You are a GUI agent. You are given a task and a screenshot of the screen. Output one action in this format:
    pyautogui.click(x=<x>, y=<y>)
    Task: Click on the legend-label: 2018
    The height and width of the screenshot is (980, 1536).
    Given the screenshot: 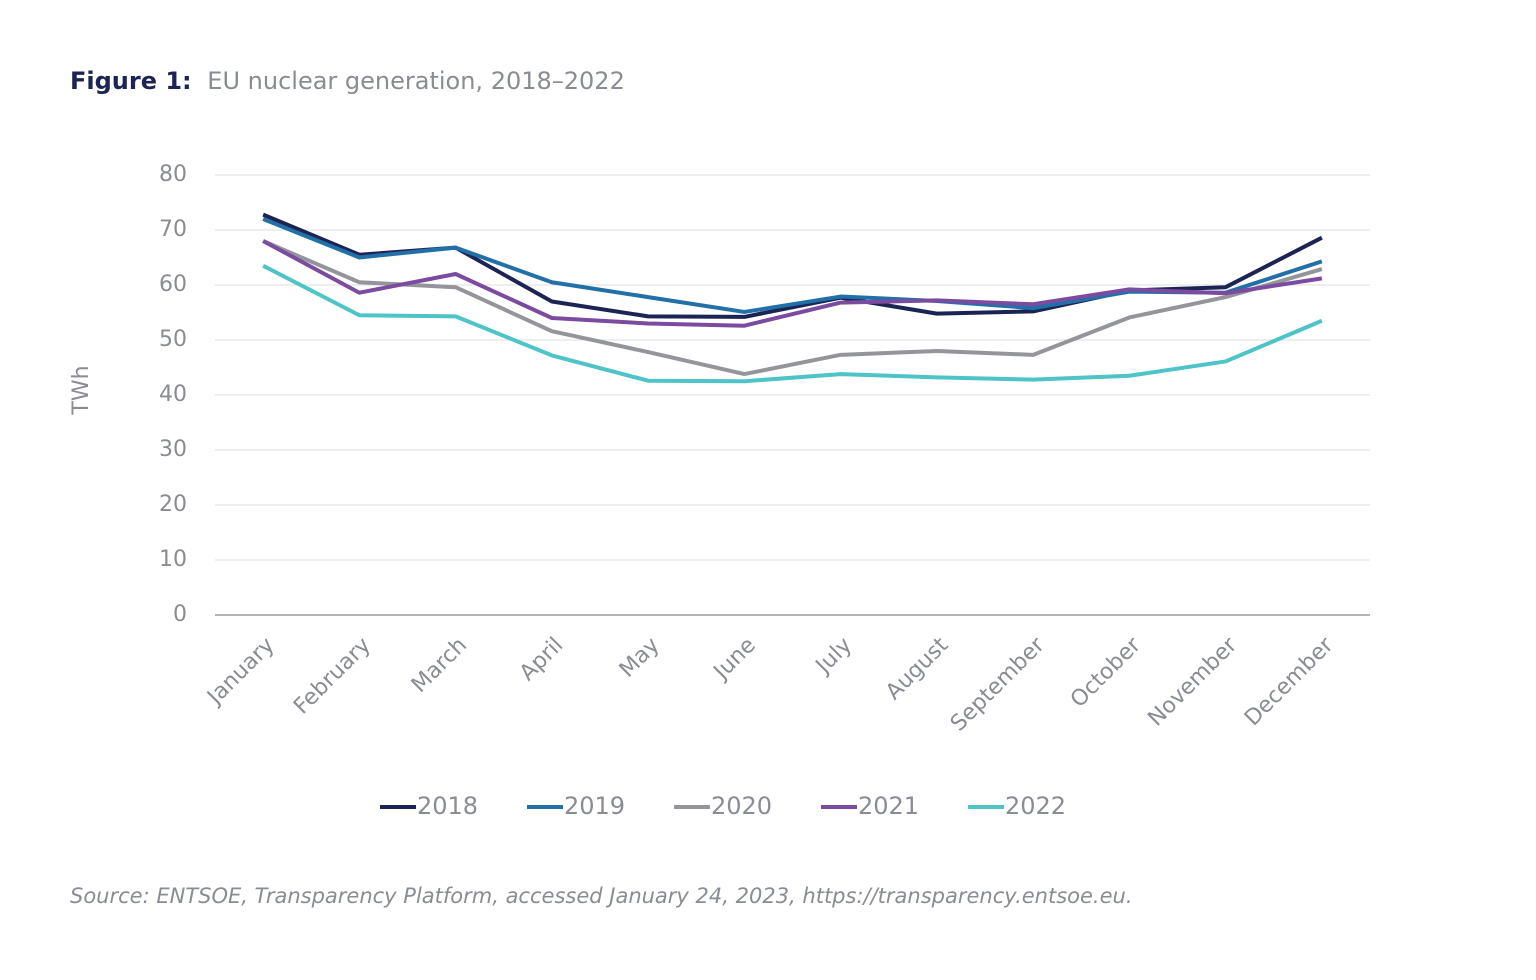 What is the action you would take?
    pyautogui.click(x=447, y=806)
    